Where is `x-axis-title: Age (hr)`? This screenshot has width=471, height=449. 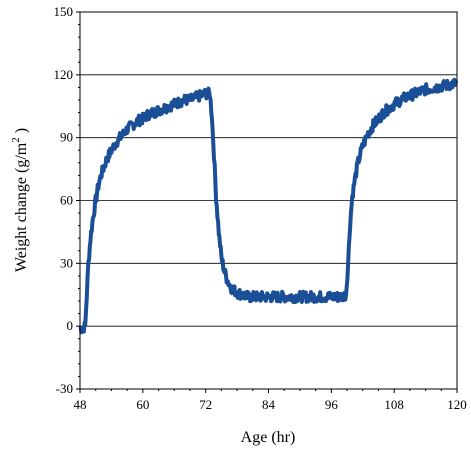 x-axis-title: Age (hr) is located at coordinates (268, 437).